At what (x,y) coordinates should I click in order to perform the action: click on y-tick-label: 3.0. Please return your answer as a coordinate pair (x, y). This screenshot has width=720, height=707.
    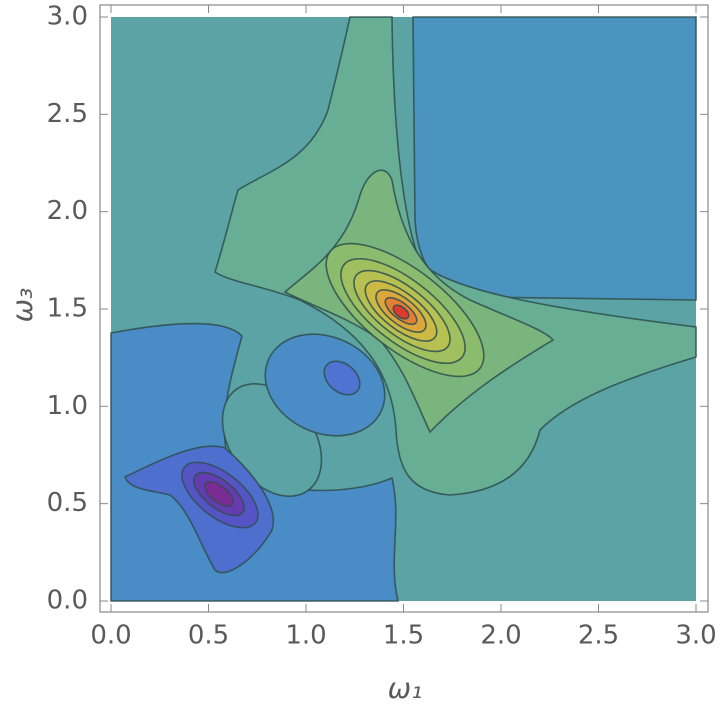
    Looking at the image, I should click on (67, 17).